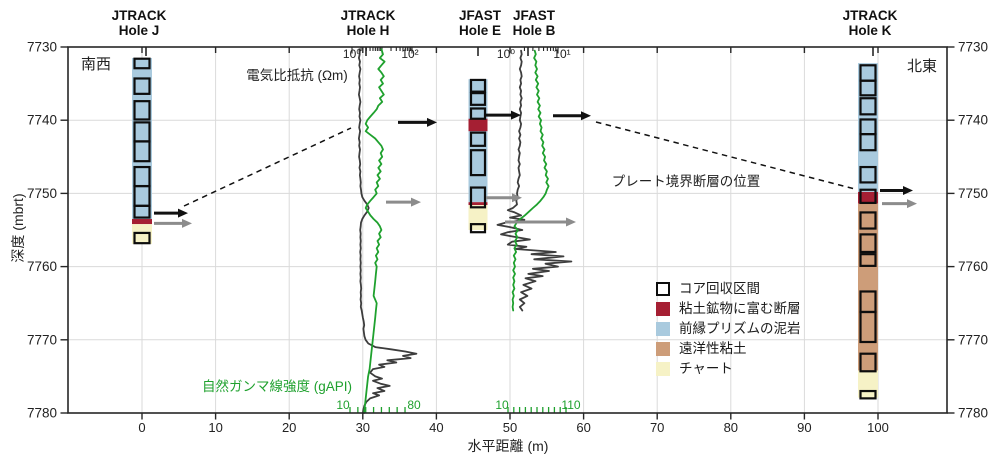 The width and height of the screenshot is (1000, 464). Describe the element at coordinates (277, 386) in the screenshot. I see `annotation-gamma-label: 自然ガンマ線強度 (gAPI)` at that location.